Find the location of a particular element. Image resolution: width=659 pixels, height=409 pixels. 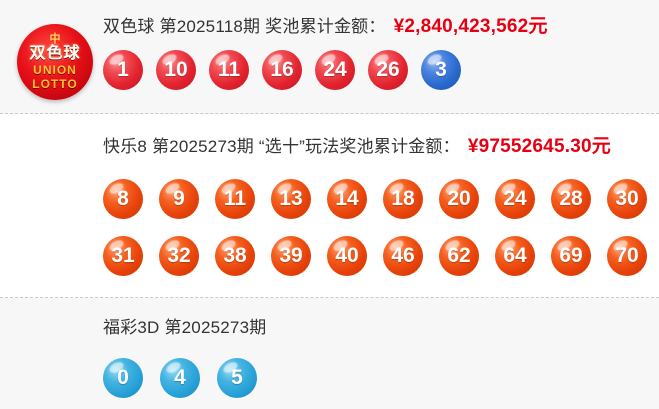

fucai3d-ball-row: 0 4 5 is located at coordinates (381, 378).